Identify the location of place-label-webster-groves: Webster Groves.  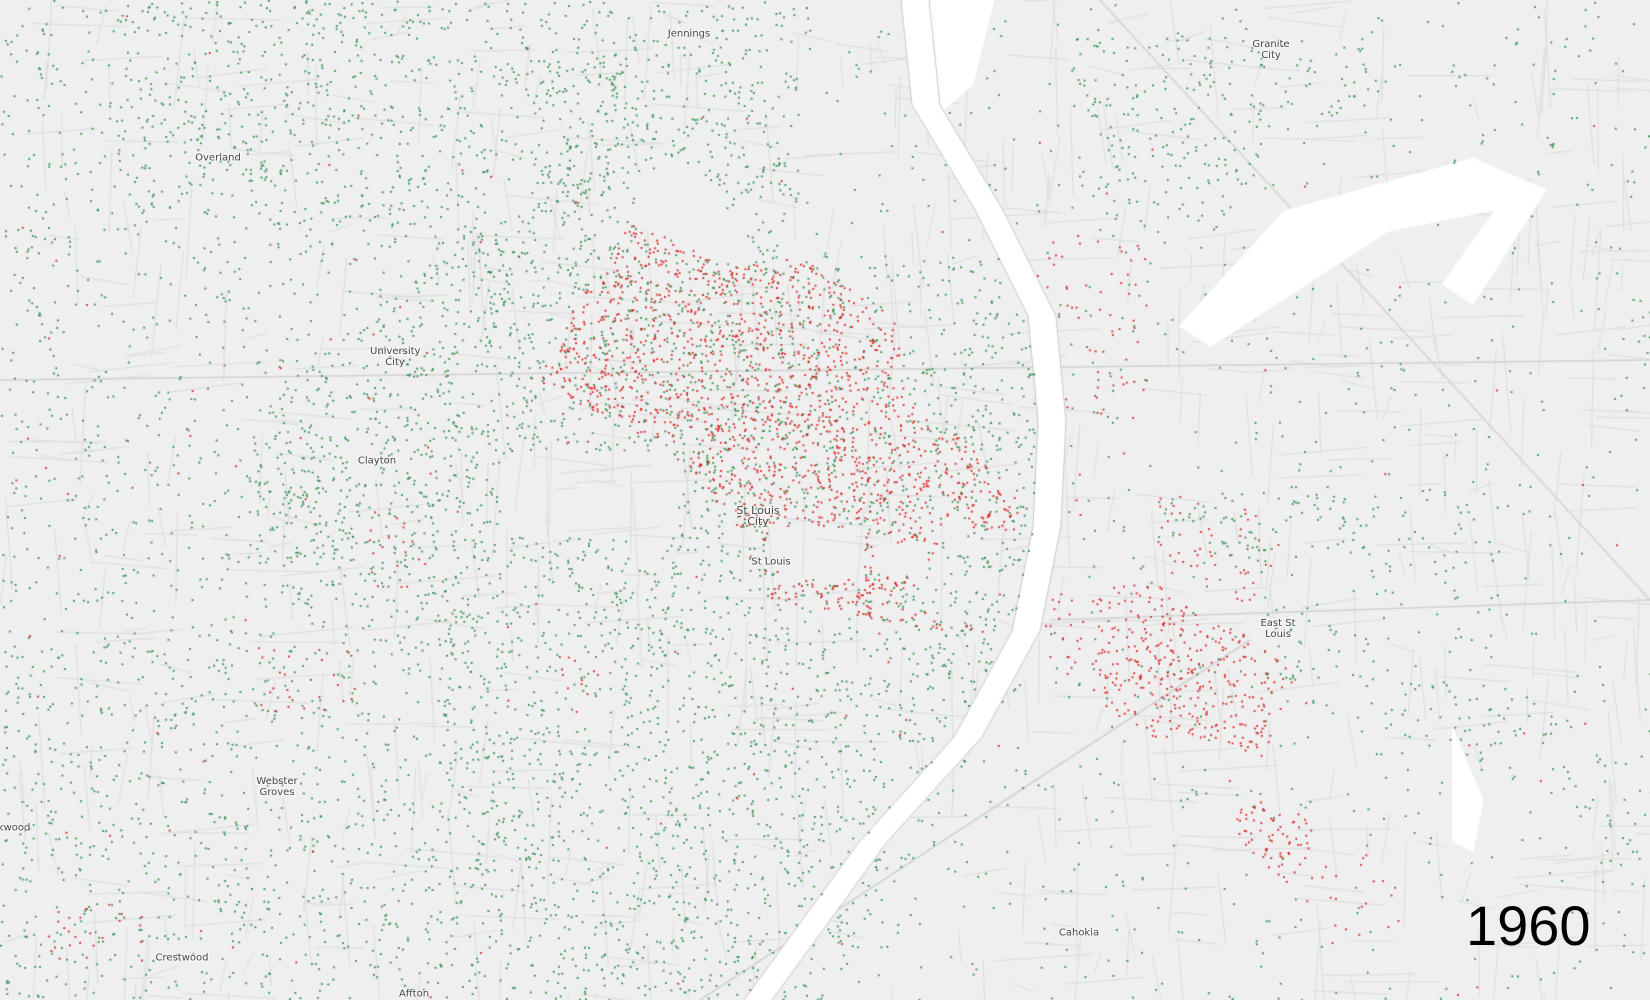
(277, 787).